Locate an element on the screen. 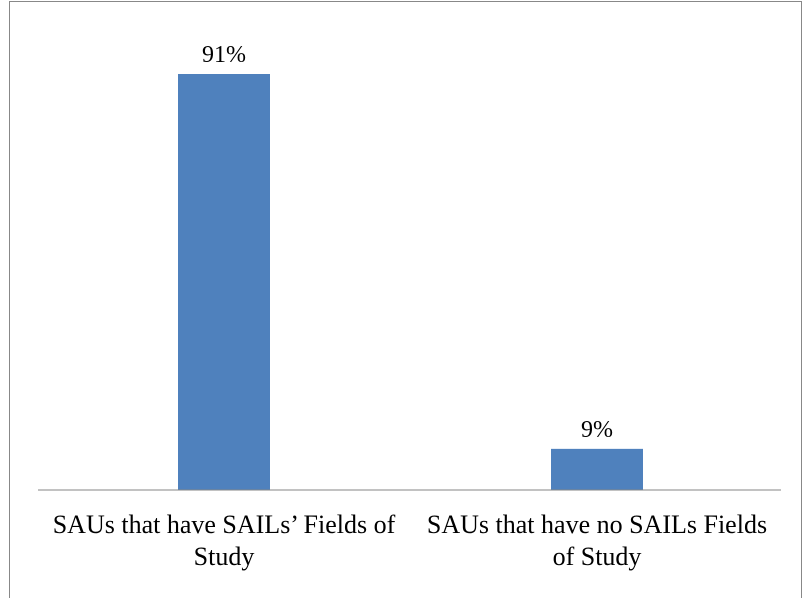 This screenshot has height=598, width=803. x-tick-label: SAUs that have SAILs’ Fields of Study is located at coordinates (224, 540).